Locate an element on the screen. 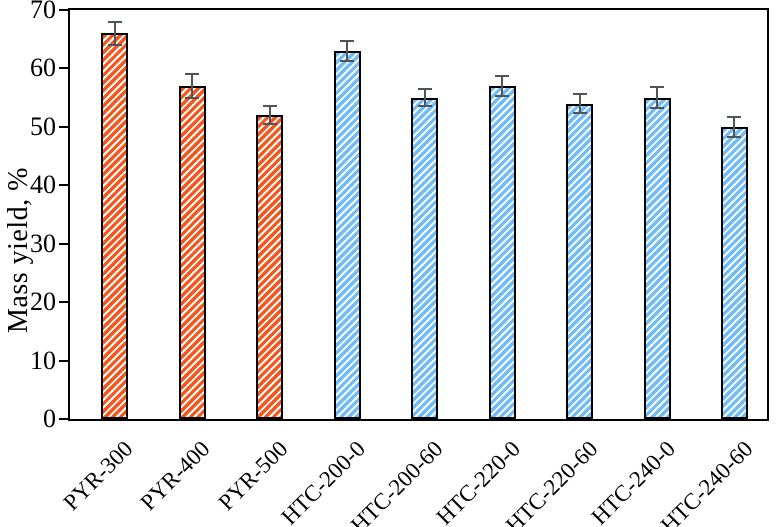  x-axis-label: PYR-400 is located at coordinates (175, 476).